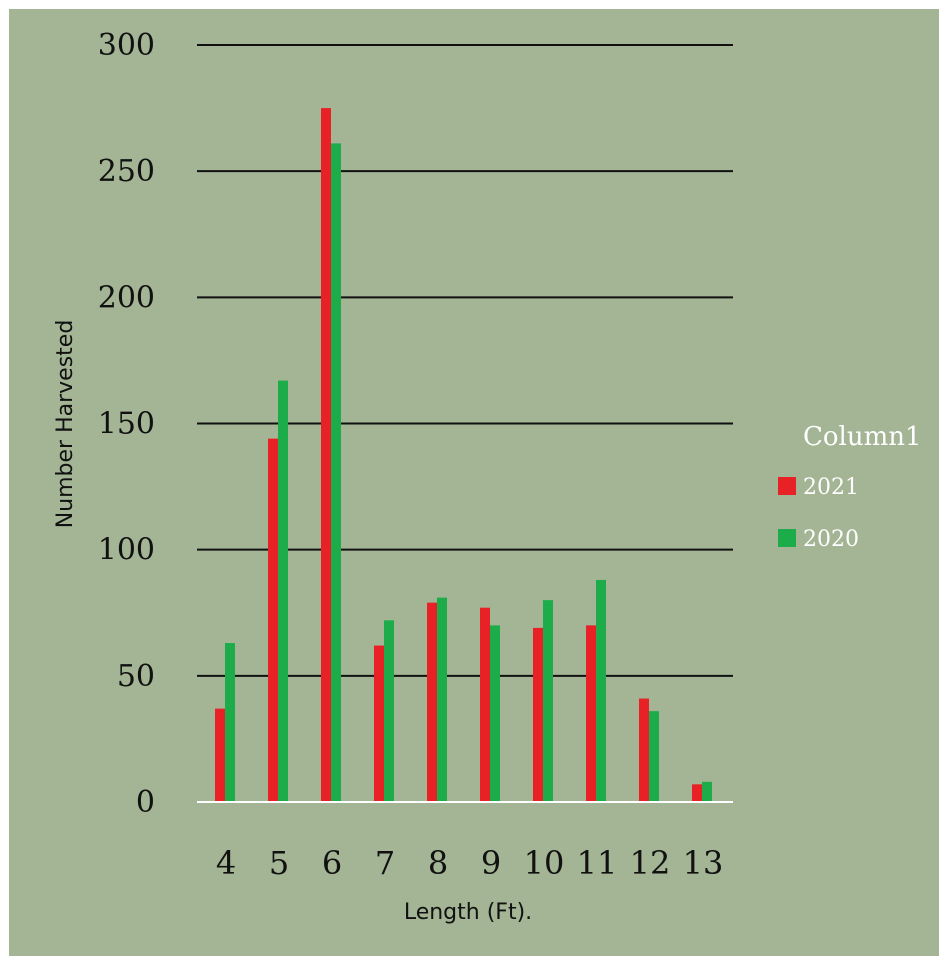 This screenshot has height=958, width=941. What do you see at coordinates (650, 863) in the screenshot?
I see `x-tick-label: 12` at bounding box center [650, 863].